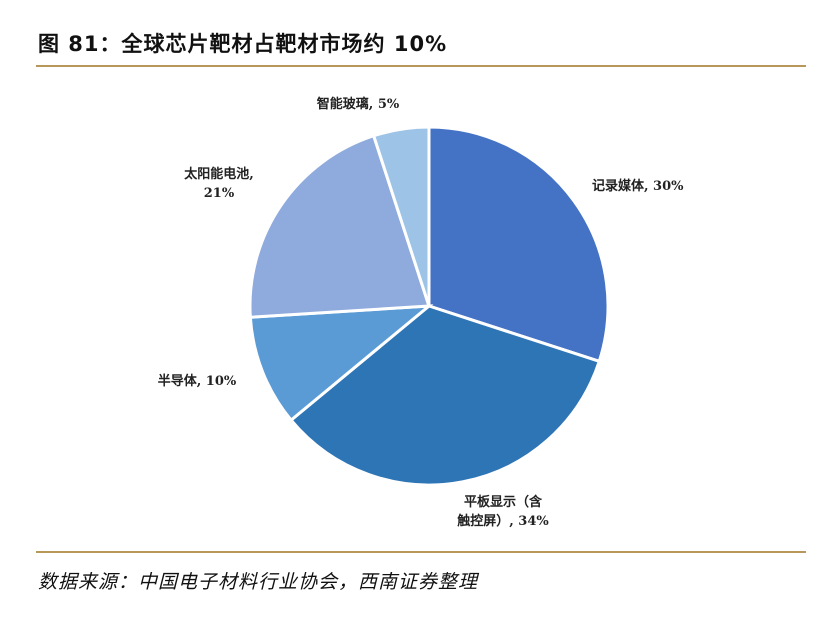  Describe the element at coordinates (421, 552) in the screenshot. I see `source-divider` at that location.